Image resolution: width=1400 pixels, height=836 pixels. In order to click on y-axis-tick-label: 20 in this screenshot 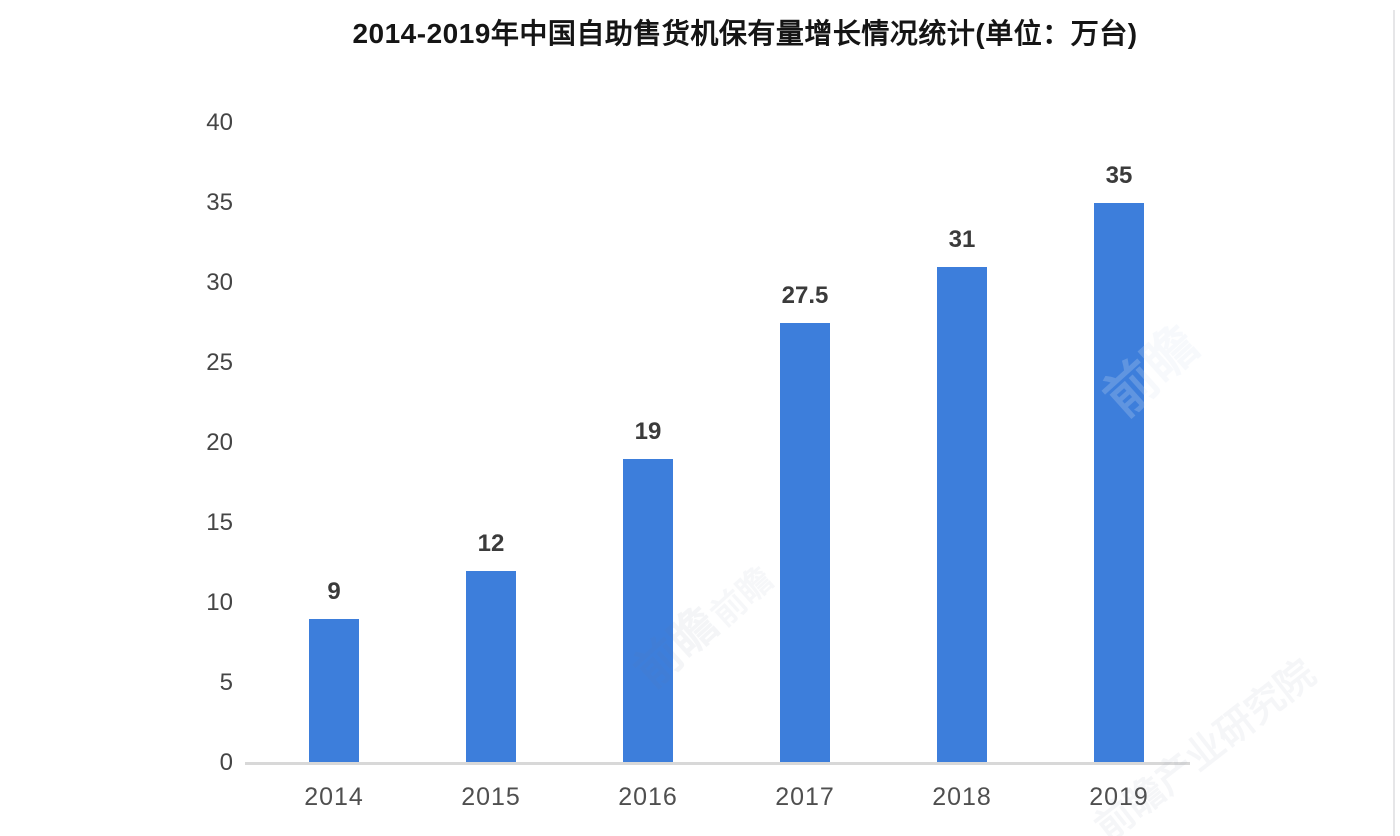, I will do `click(219, 442)`.